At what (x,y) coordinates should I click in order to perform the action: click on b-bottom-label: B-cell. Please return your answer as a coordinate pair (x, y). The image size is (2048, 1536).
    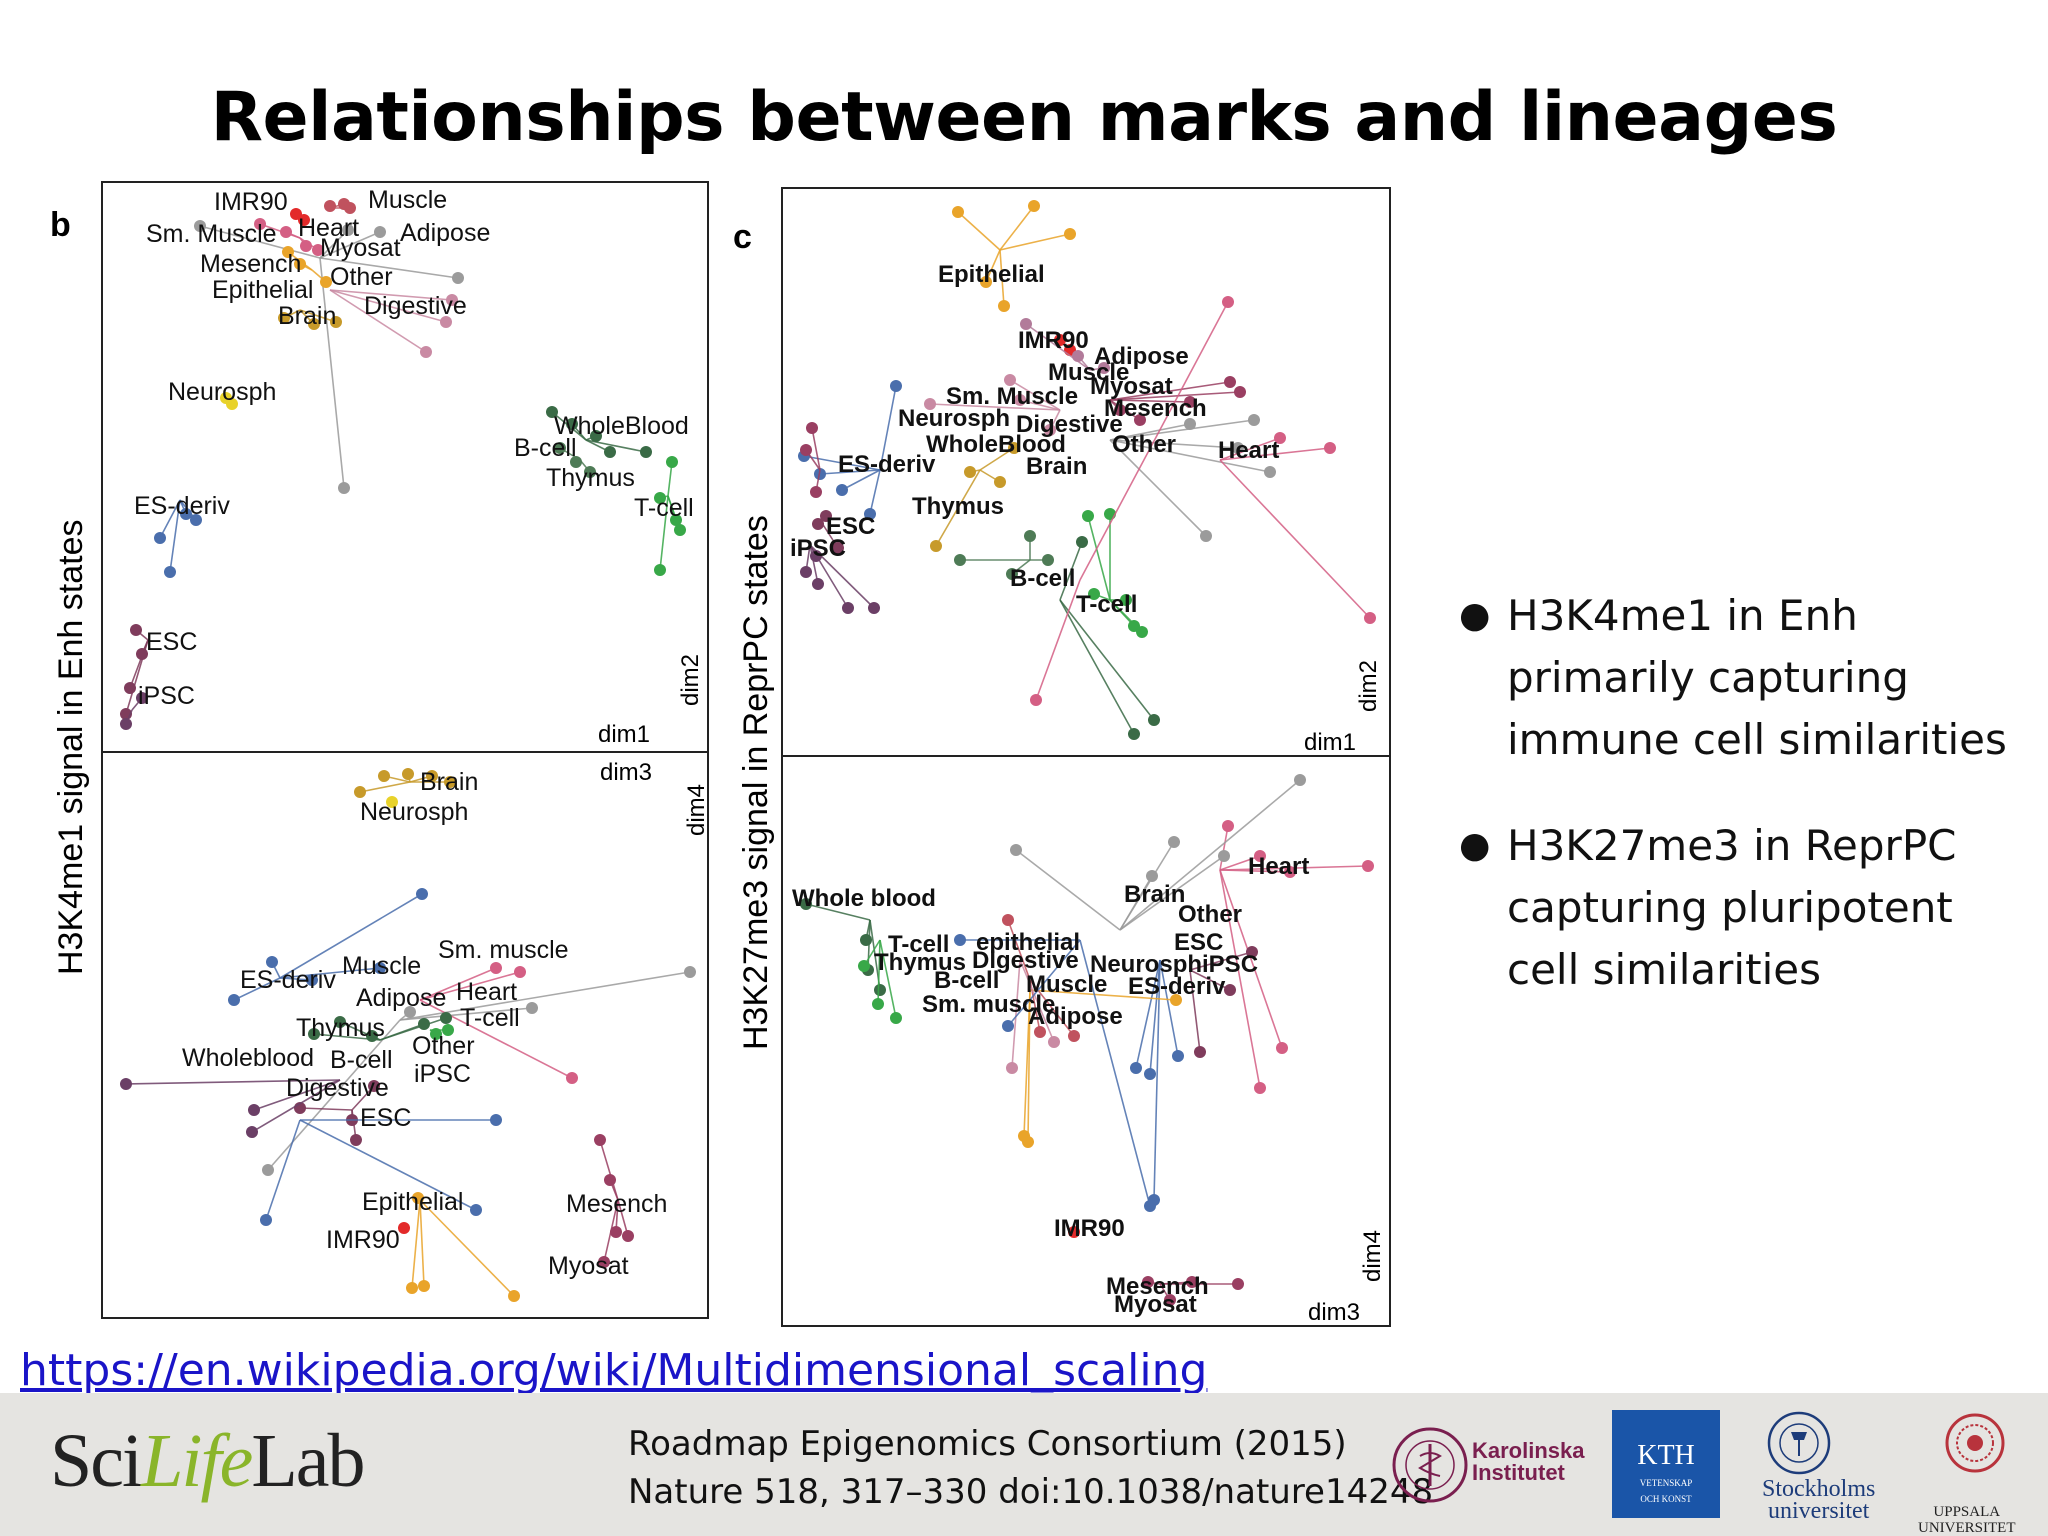
    Looking at the image, I should click on (361, 1060).